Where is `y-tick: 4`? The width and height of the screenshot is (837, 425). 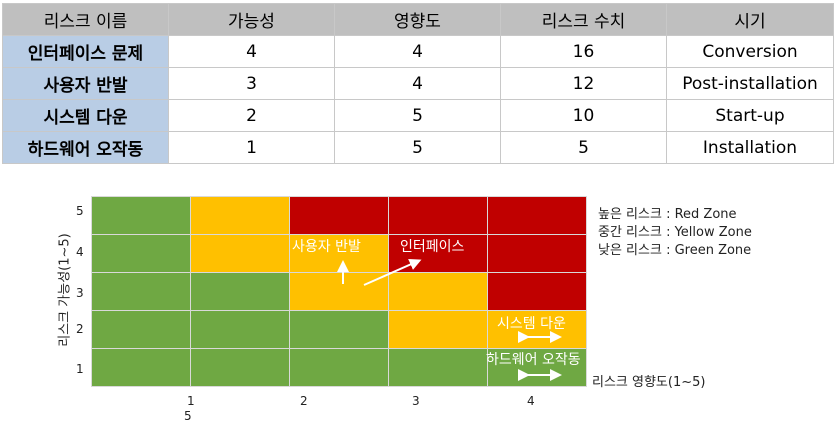
y-tick: 4 is located at coordinates (80, 252).